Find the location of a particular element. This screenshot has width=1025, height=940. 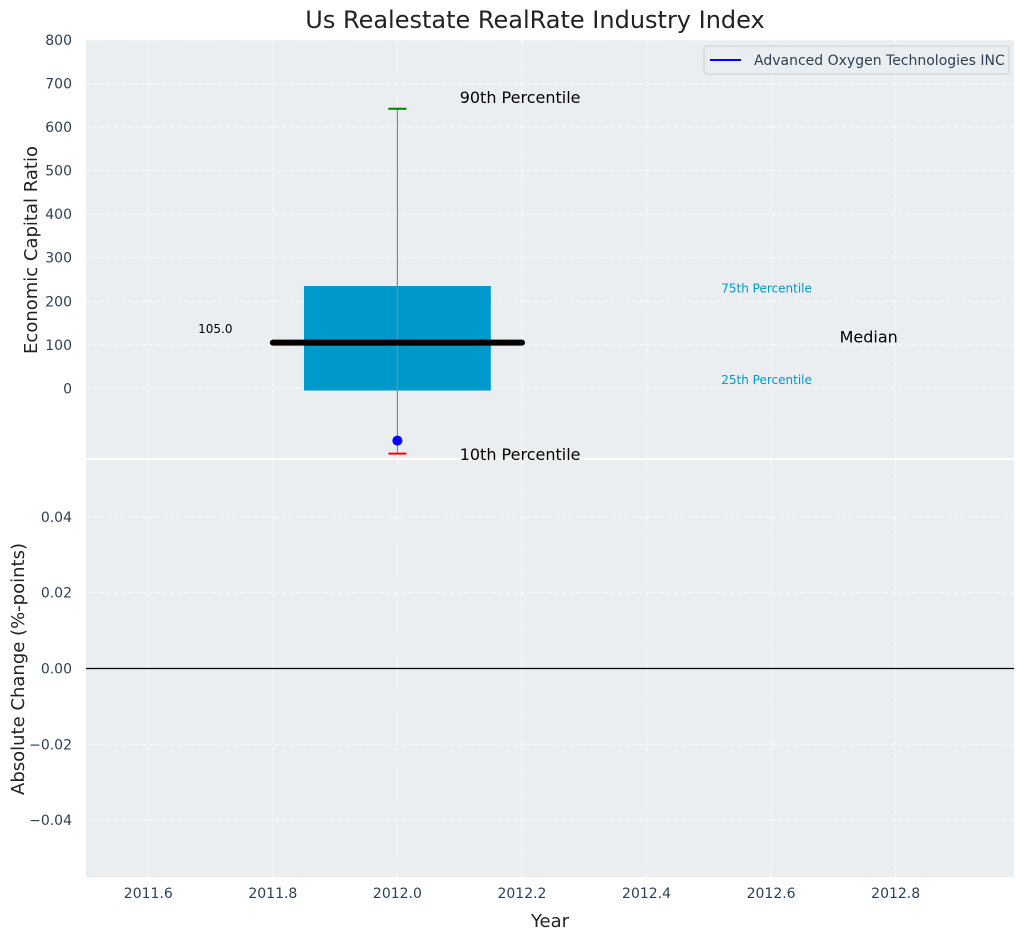

company-point is located at coordinates (397, 440).